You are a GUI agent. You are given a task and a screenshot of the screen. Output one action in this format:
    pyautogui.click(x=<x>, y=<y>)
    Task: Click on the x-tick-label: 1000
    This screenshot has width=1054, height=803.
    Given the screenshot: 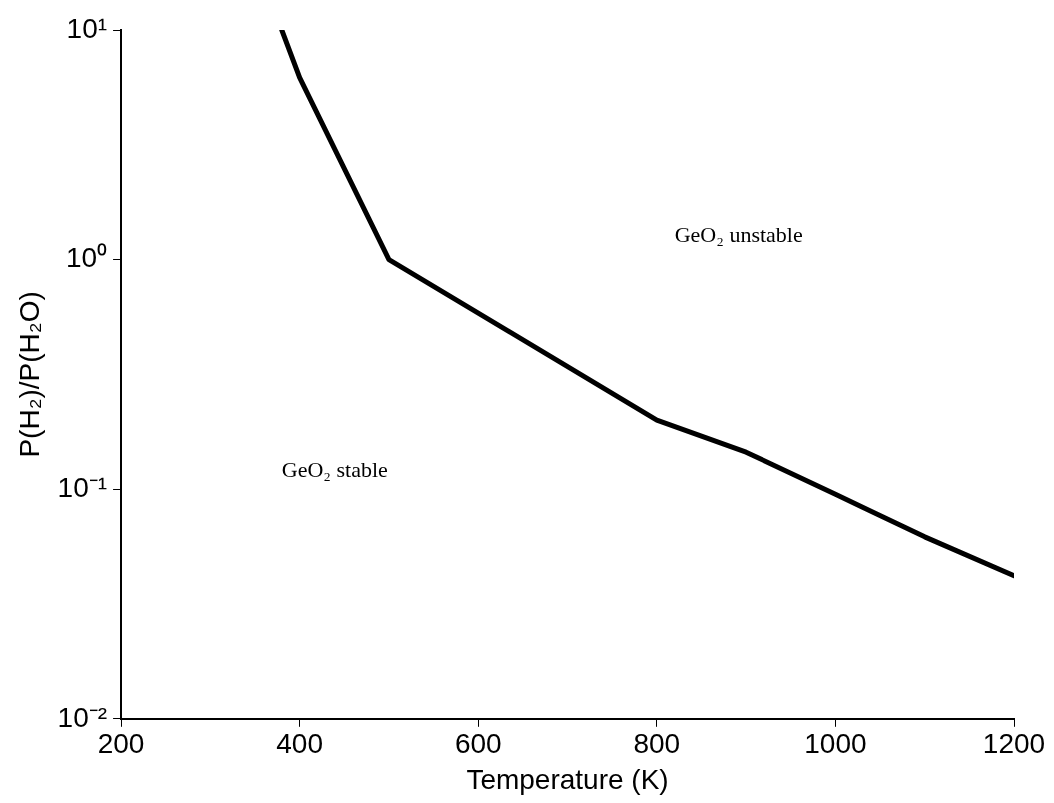 What is the action you would take?
    pyautogui.click(x=835, y=744)
    